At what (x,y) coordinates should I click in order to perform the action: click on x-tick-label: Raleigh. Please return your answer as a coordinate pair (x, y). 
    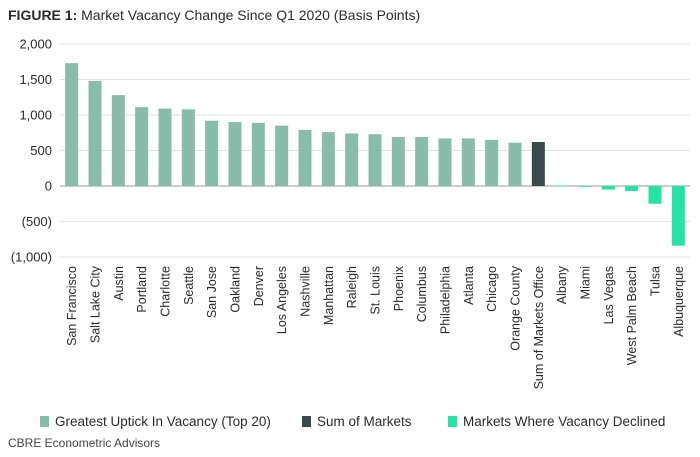
    Looking at the image, I should click on (352, 287).